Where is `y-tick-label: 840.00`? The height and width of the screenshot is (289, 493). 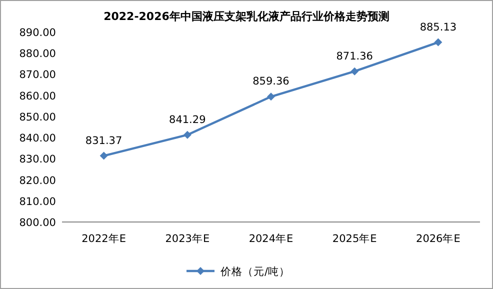
y-tick-label: 840.00 is located at coordinates (37, 138).